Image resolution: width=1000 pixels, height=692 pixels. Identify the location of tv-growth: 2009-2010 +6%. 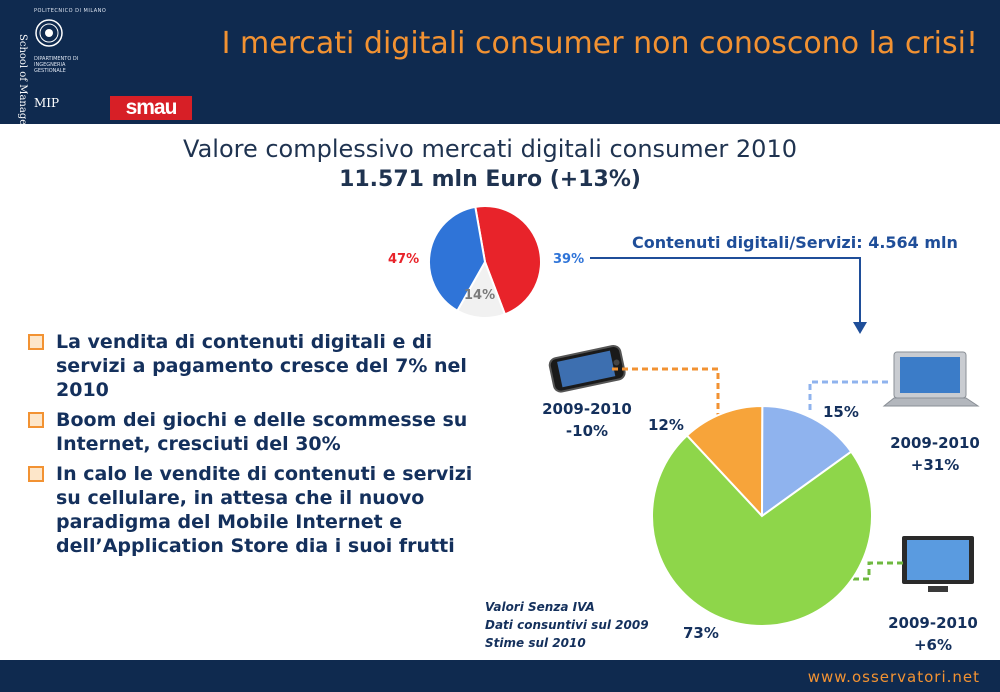
(933, 634).